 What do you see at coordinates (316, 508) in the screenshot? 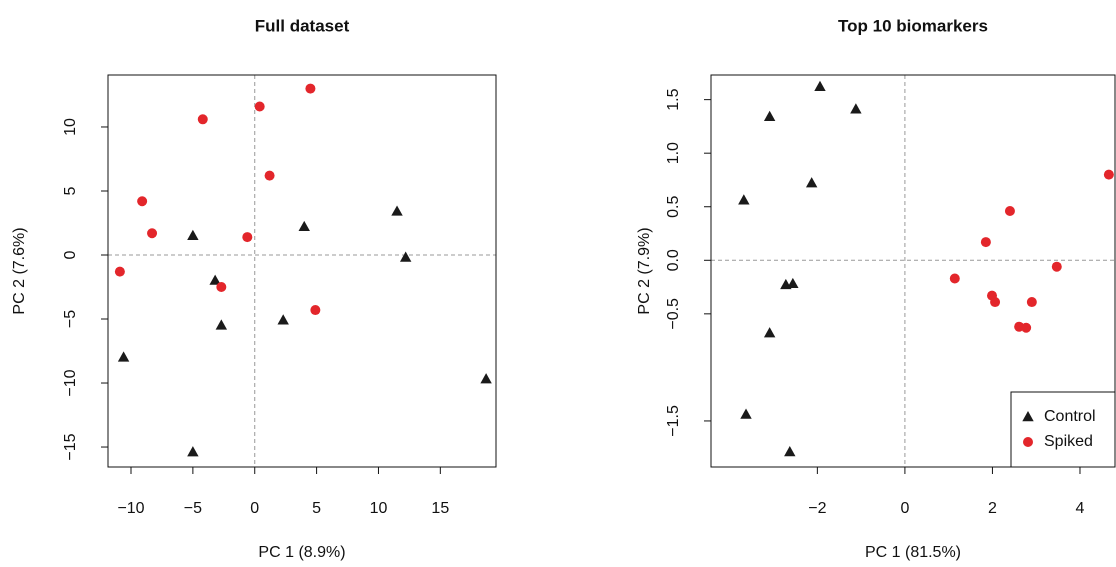
I see `x-tick-label: 5` at bounding box center [316, 508].